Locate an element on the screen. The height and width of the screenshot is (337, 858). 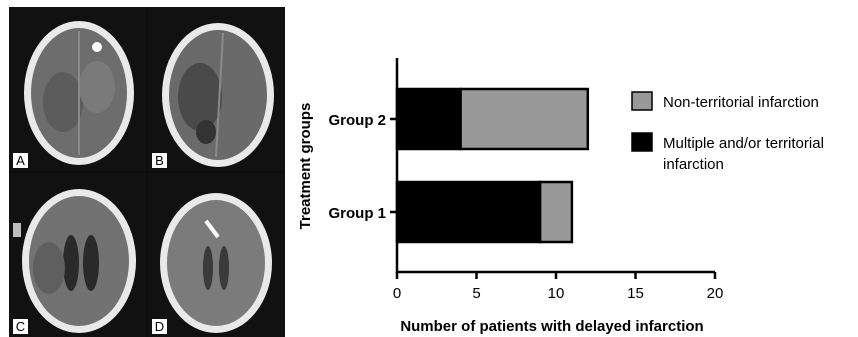
x-tick-label: 0 is located at coordinates (397, 293).